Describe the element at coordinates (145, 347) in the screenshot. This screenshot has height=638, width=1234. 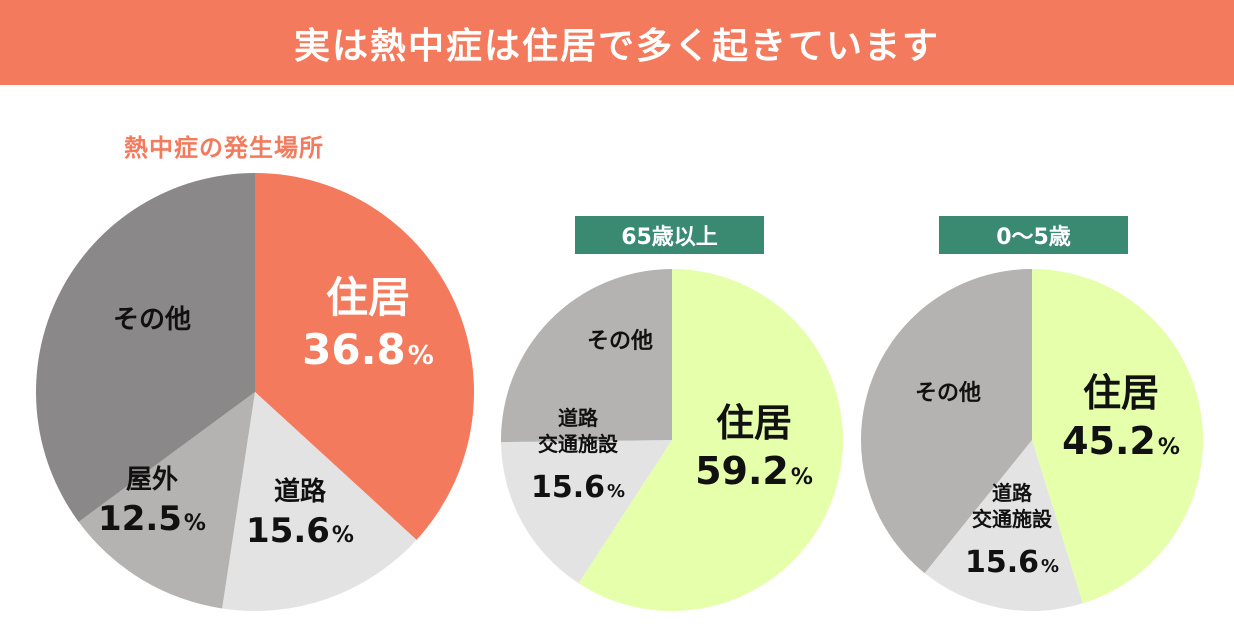
I see `pie-all-slice-other` at that location.